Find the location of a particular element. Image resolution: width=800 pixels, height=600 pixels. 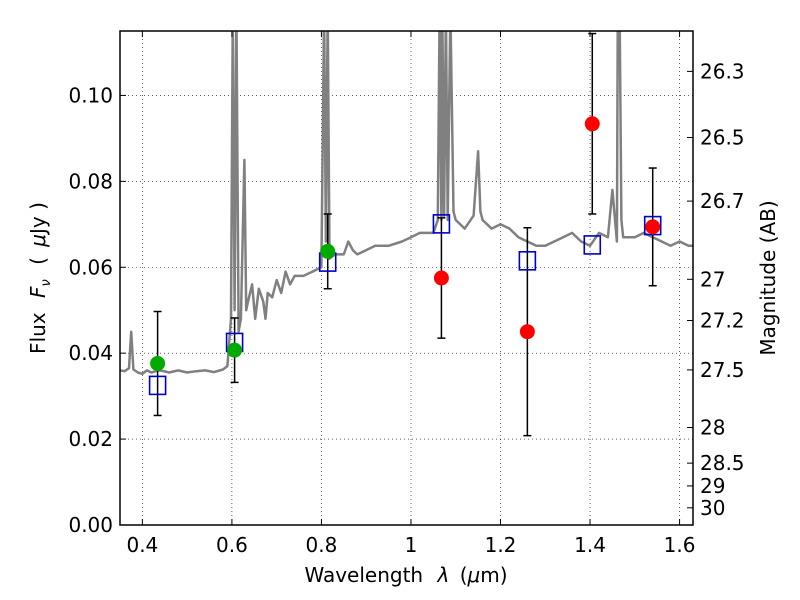

x-tick-label: 0.6 is located at coordinates (232, 545).